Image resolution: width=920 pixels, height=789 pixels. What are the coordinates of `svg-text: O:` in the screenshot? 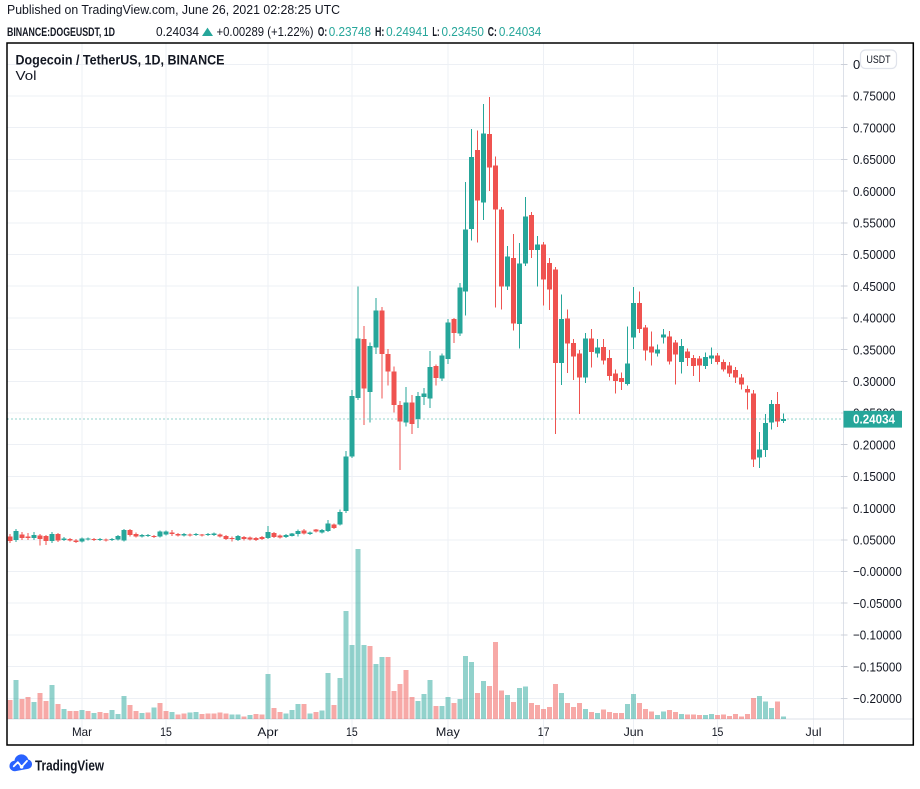 It's located at (322, 32).